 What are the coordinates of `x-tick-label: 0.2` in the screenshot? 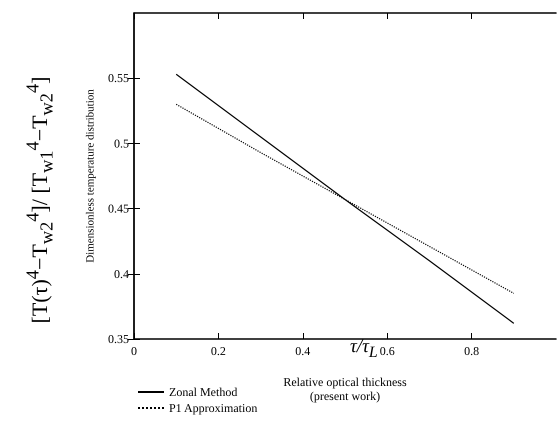 It's located at (218, 351).